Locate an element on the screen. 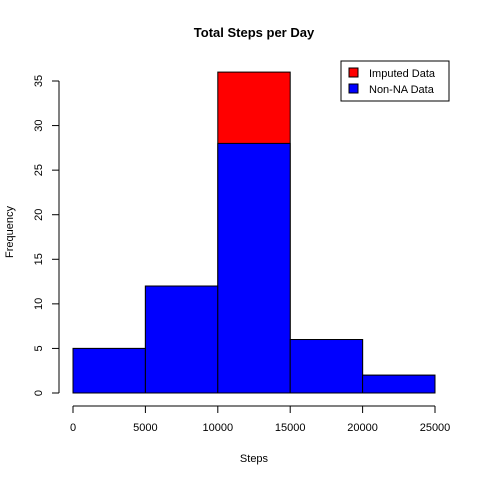  y-tick-label: 30 is located at coordinates (39, 125).